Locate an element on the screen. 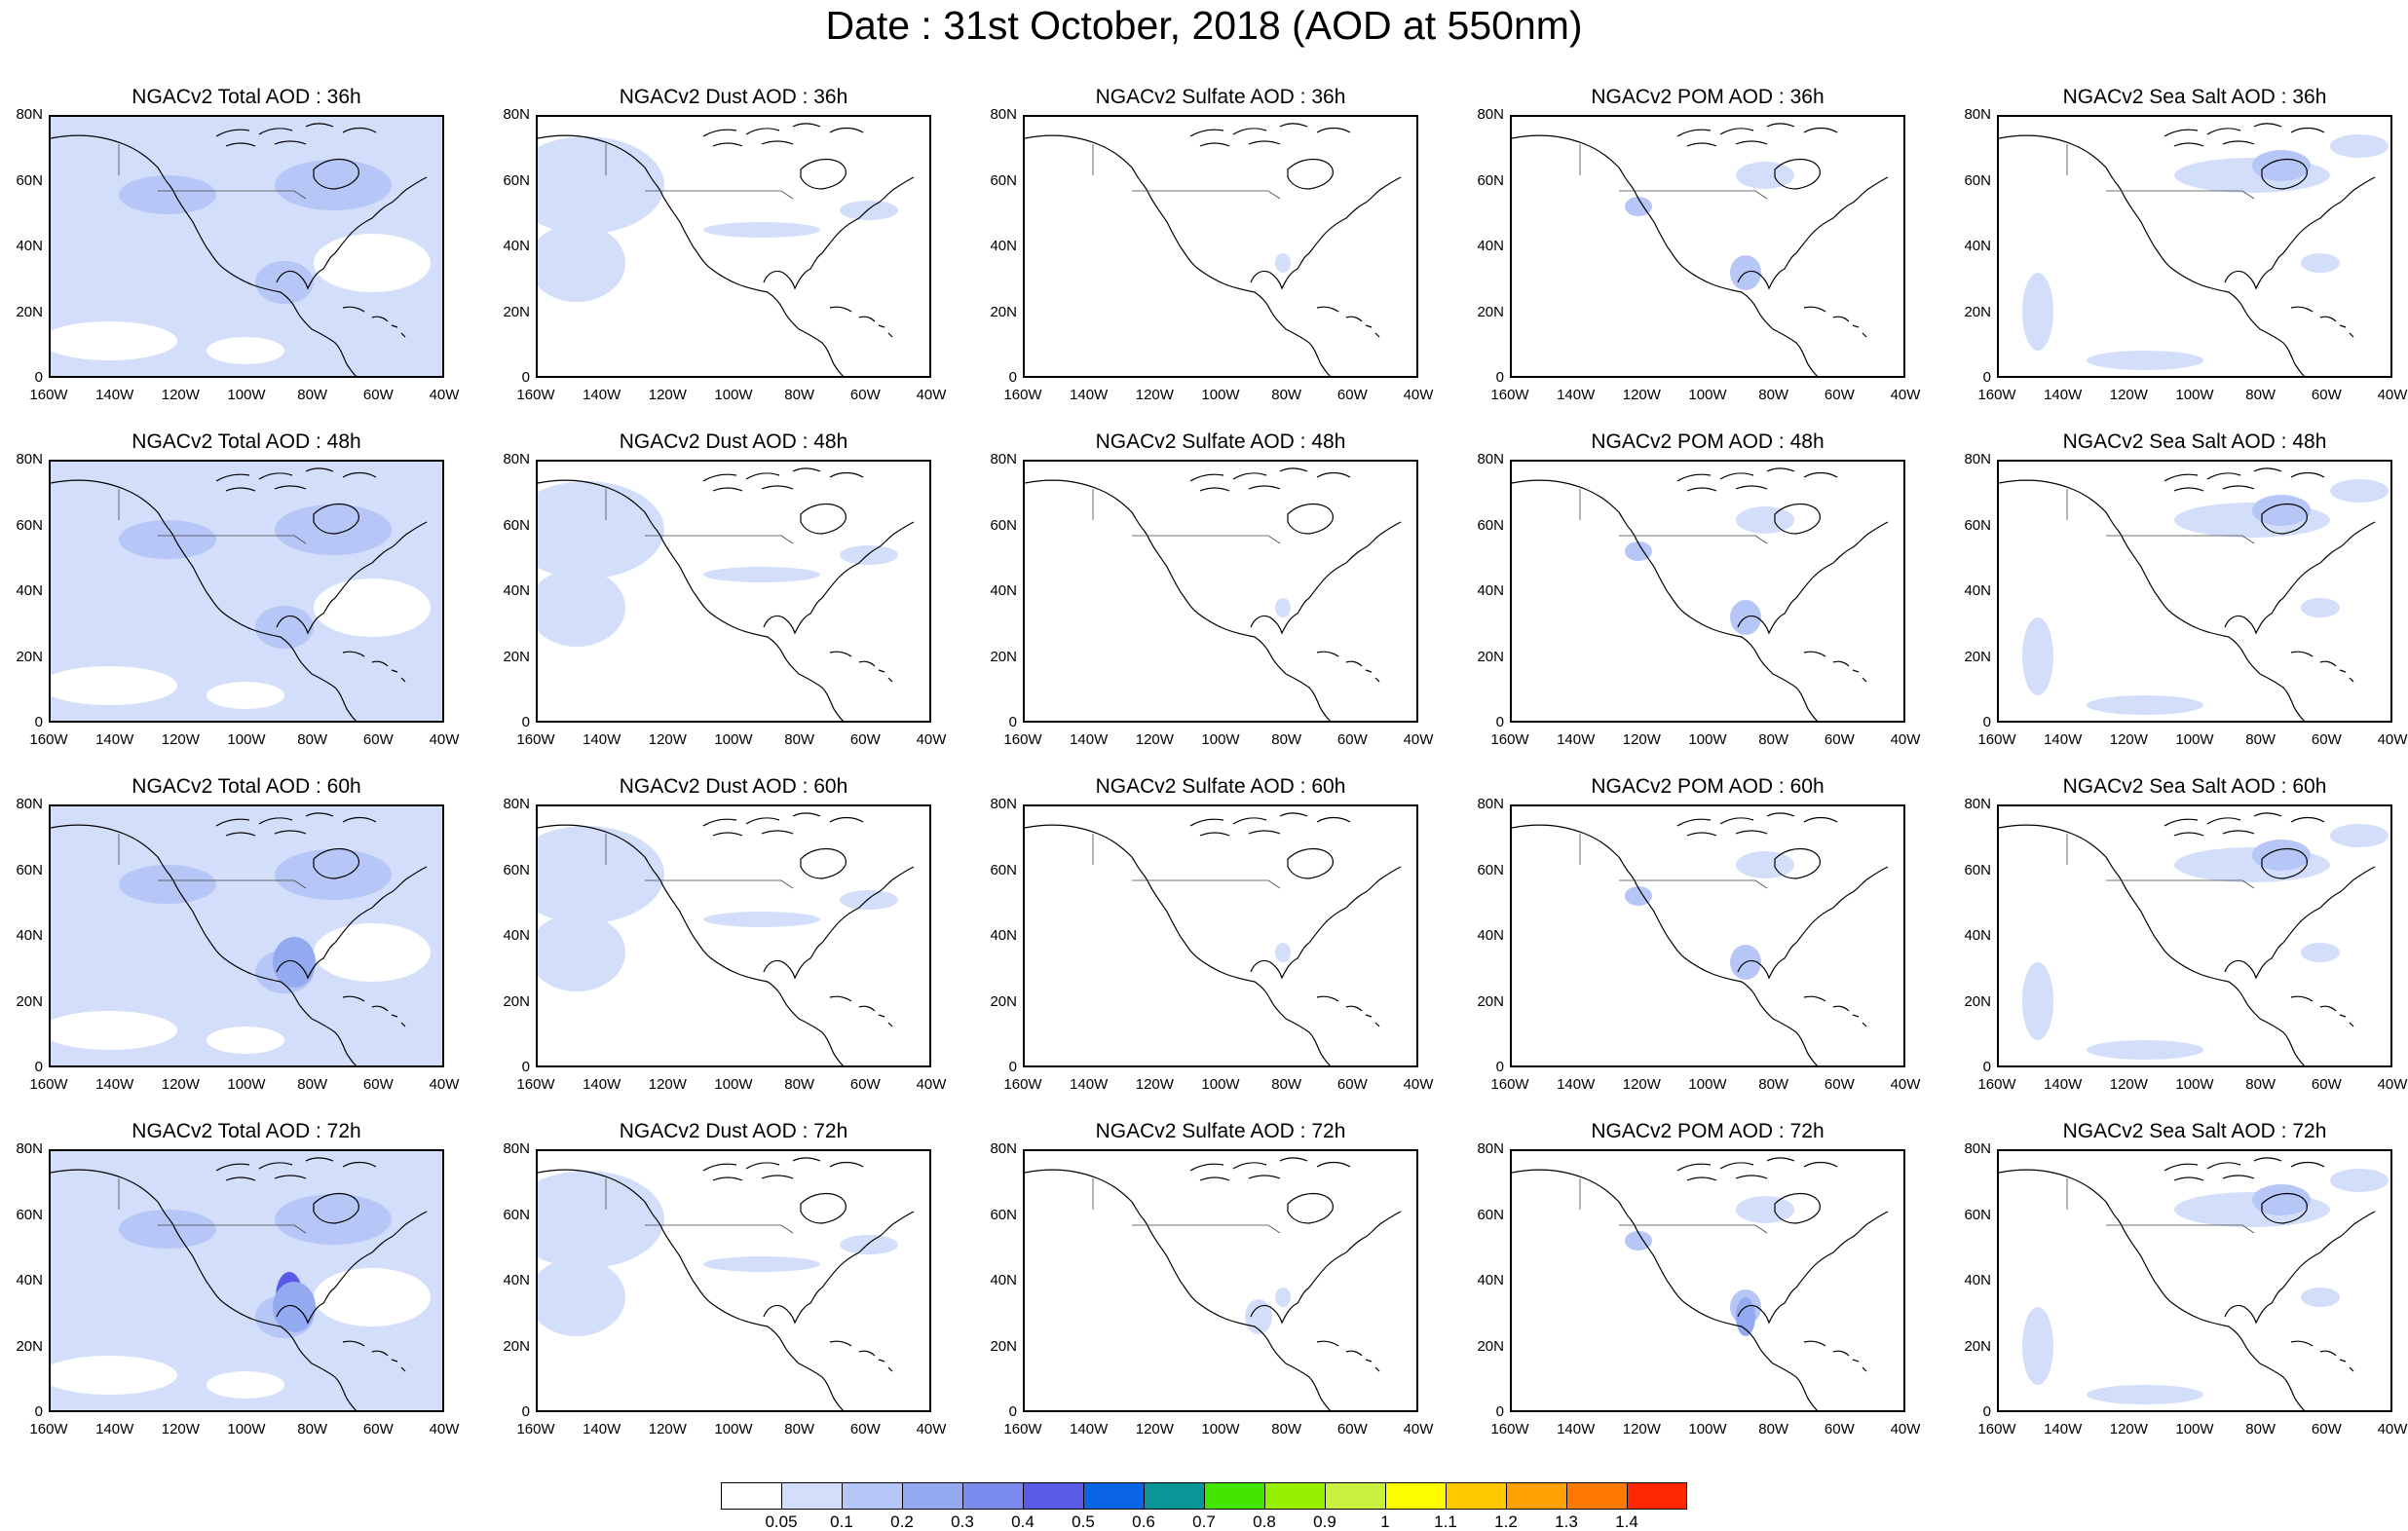 Image resolution: width=2408 pixels, height=1531 pixels. lat-tick-label: 60N is located at coordinates (29, 870).